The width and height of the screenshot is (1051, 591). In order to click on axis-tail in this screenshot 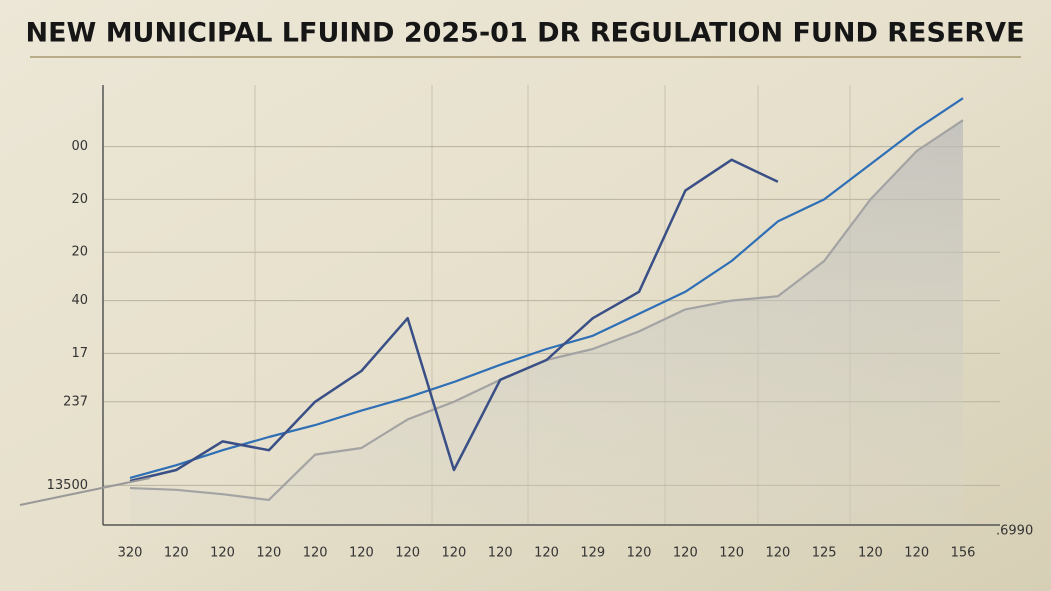, I will do `click(85, 491)`.